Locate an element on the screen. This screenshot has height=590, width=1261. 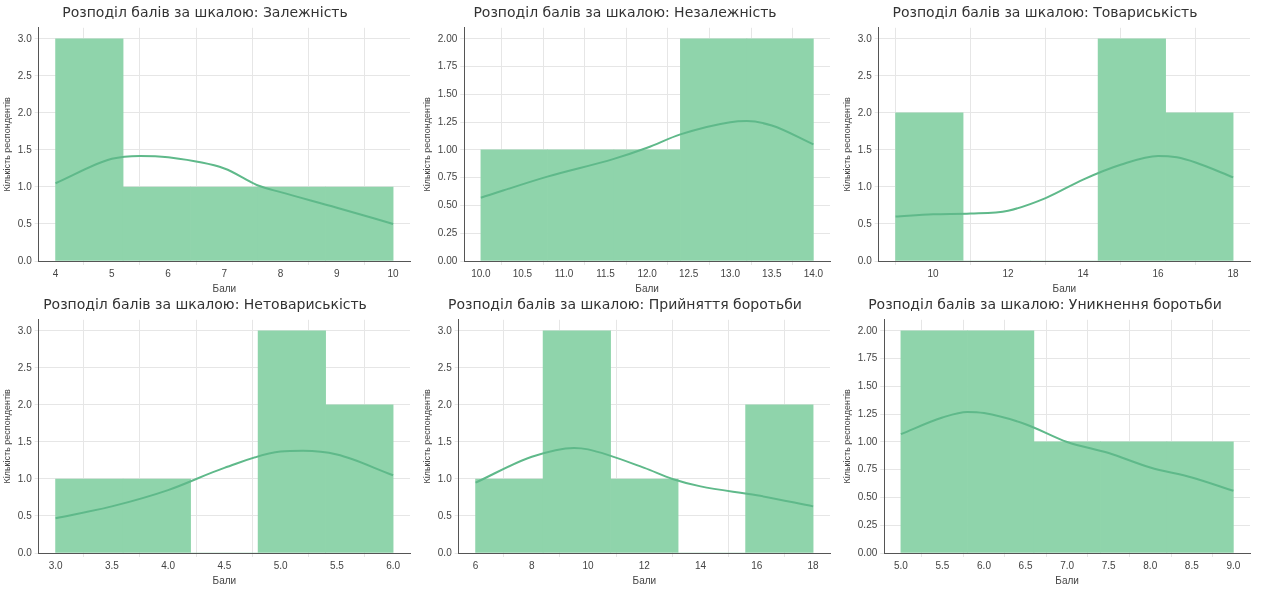
chart-title: Розподіл балів за шкалою: Товариськість is located at coordinates (1045, 12).